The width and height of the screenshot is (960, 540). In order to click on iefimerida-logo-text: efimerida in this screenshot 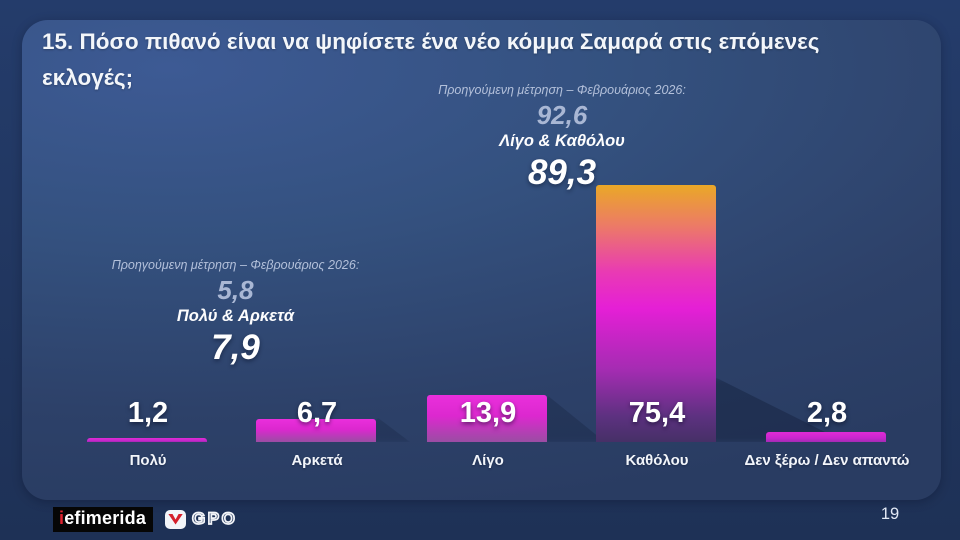, I will do `click(105, 517)`.